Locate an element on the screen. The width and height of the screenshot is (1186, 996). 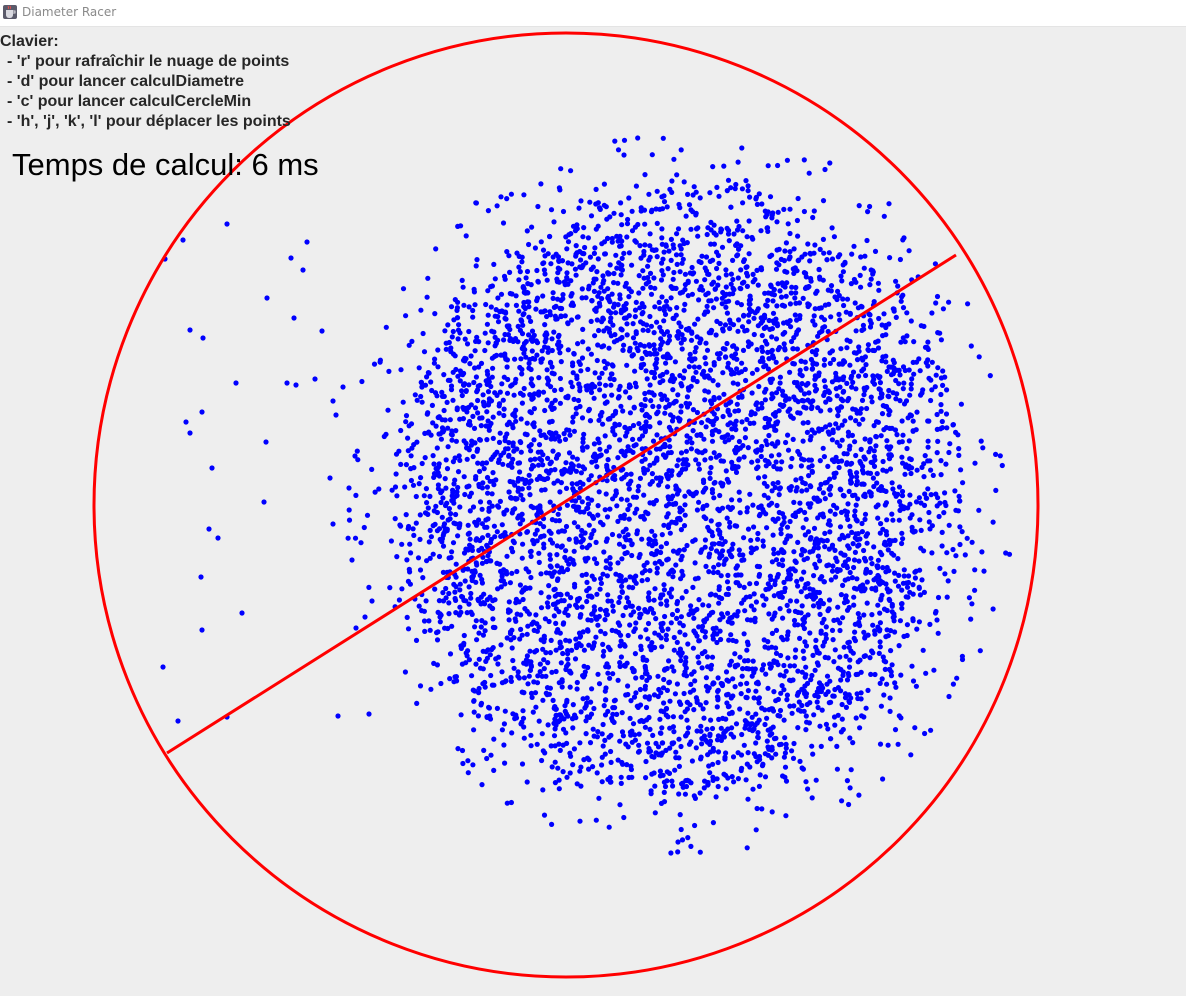
title-bar: Diameter Racer is located at coordinates (593, 13).